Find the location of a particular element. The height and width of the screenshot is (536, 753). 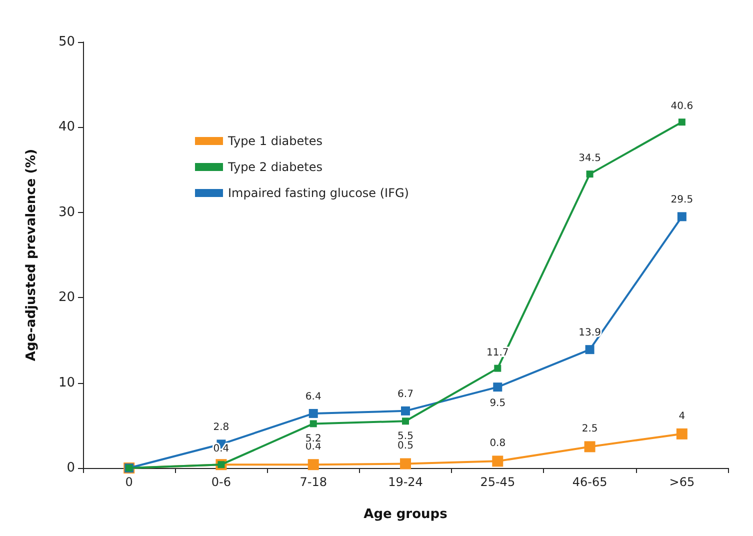

data-label: 5.5 is located at coordinates (406, 436).